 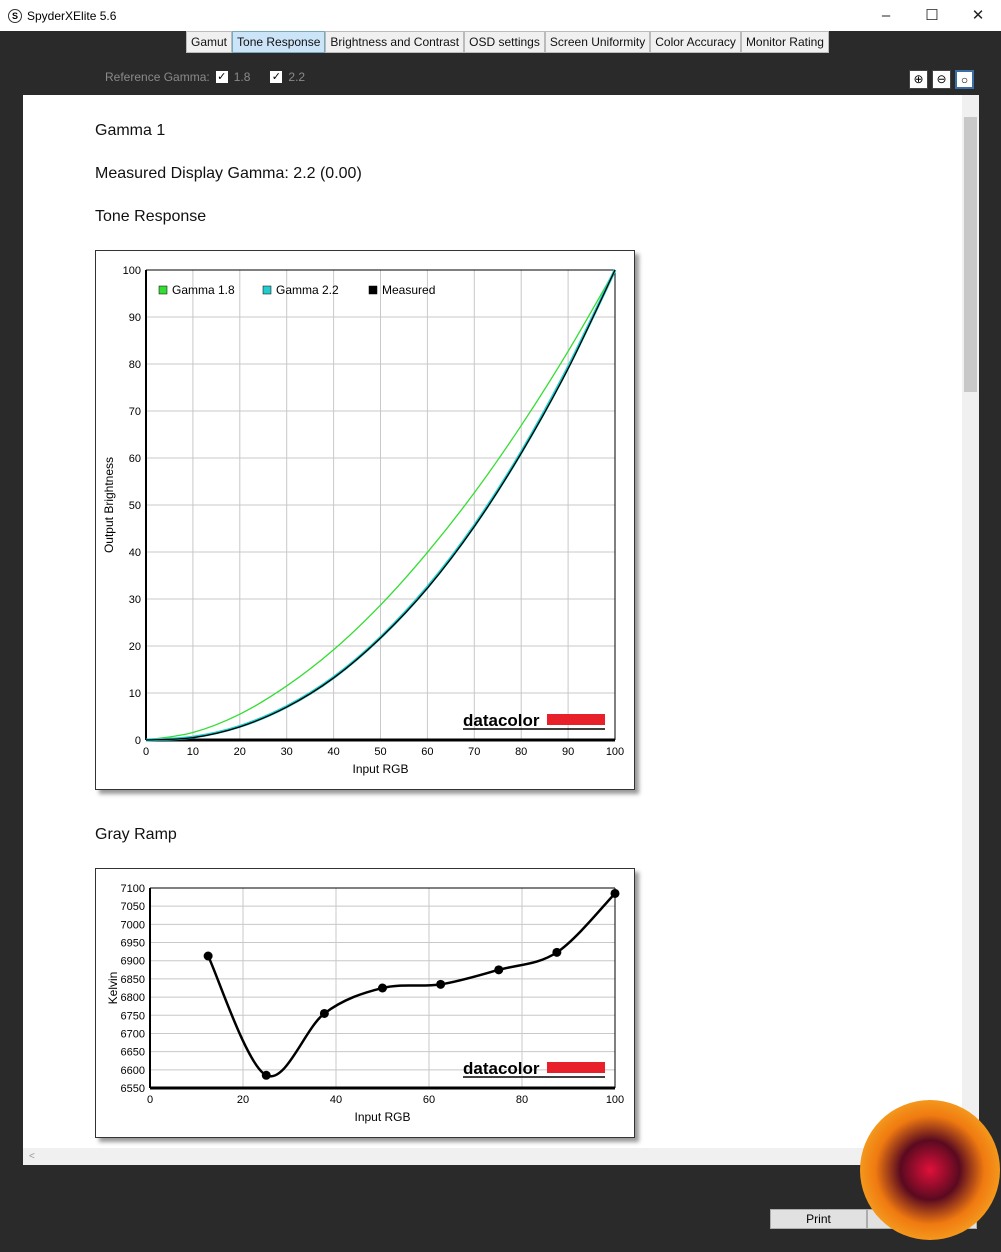 I want to click on y-tick-label: 6750, so click(x=133, y=1016).